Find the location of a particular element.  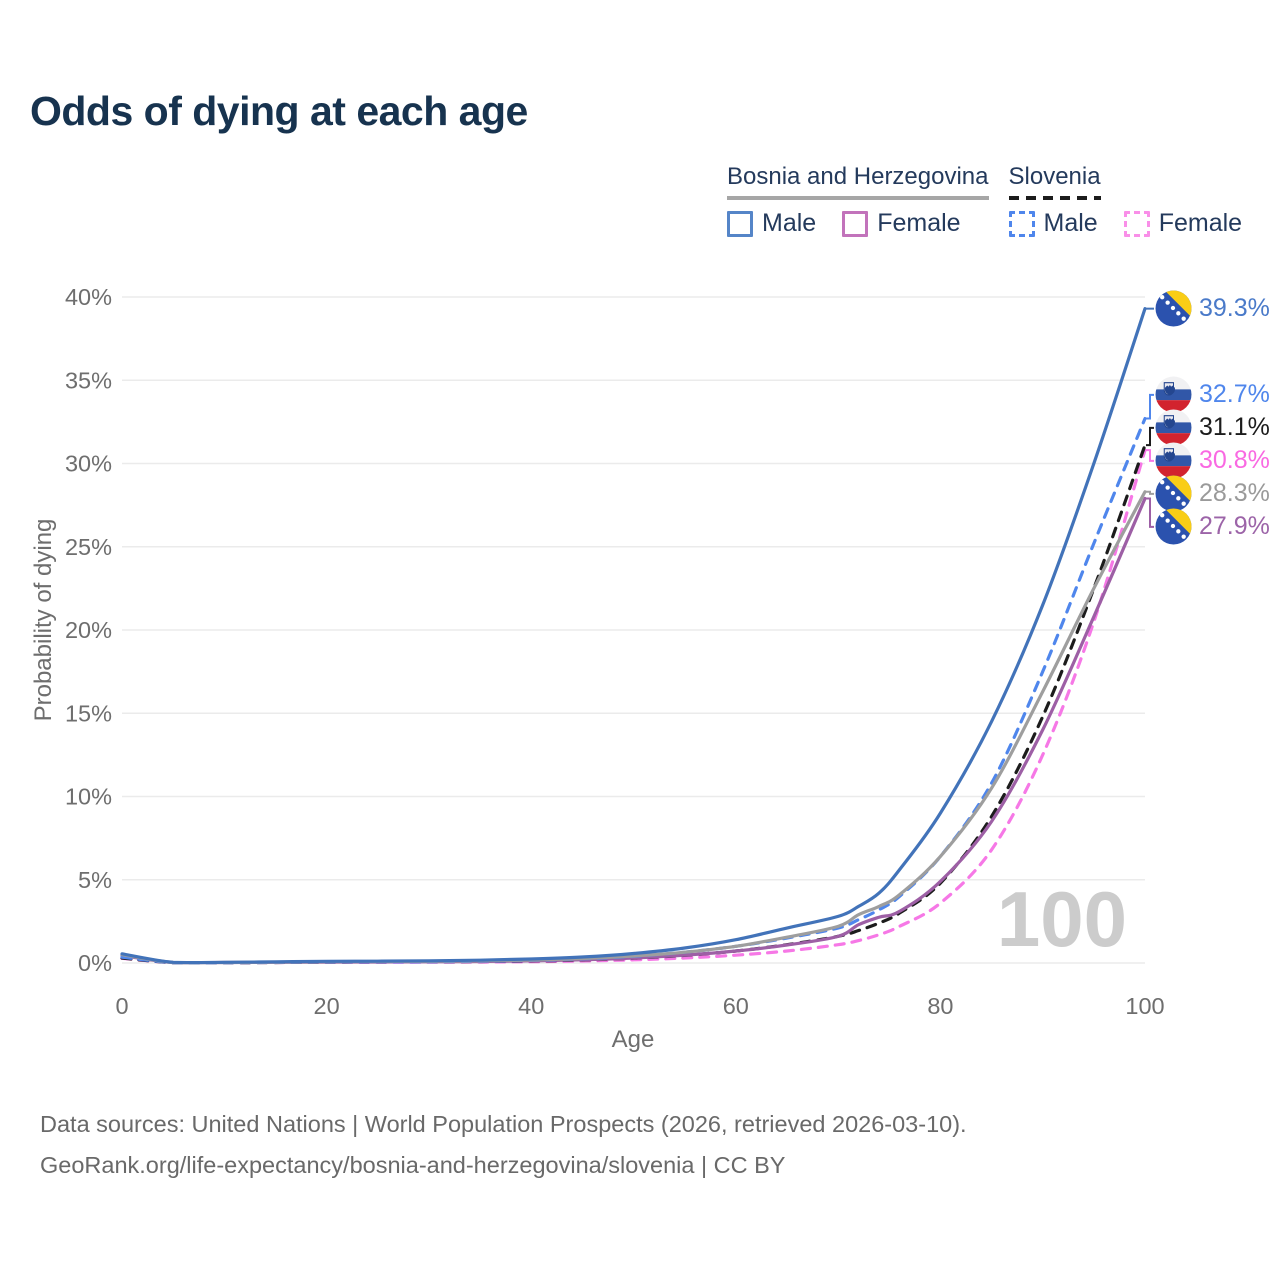

y-tick-label: 20% is located at coordinates (88, 630).